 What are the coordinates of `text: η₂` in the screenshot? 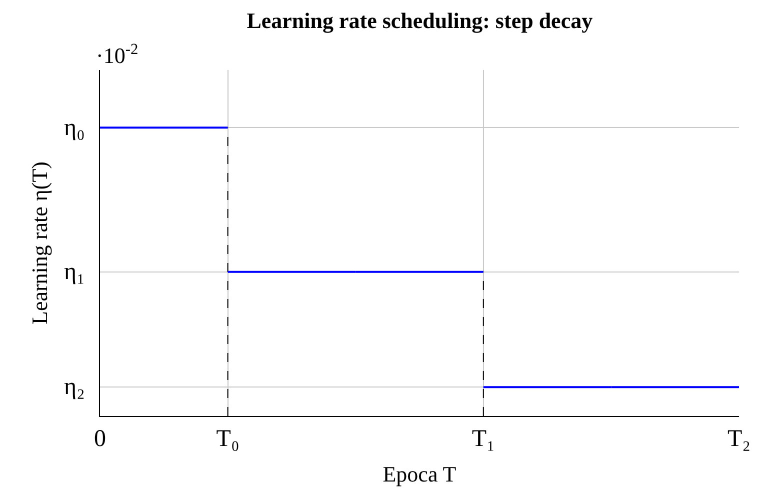 It's located at (74, 387).